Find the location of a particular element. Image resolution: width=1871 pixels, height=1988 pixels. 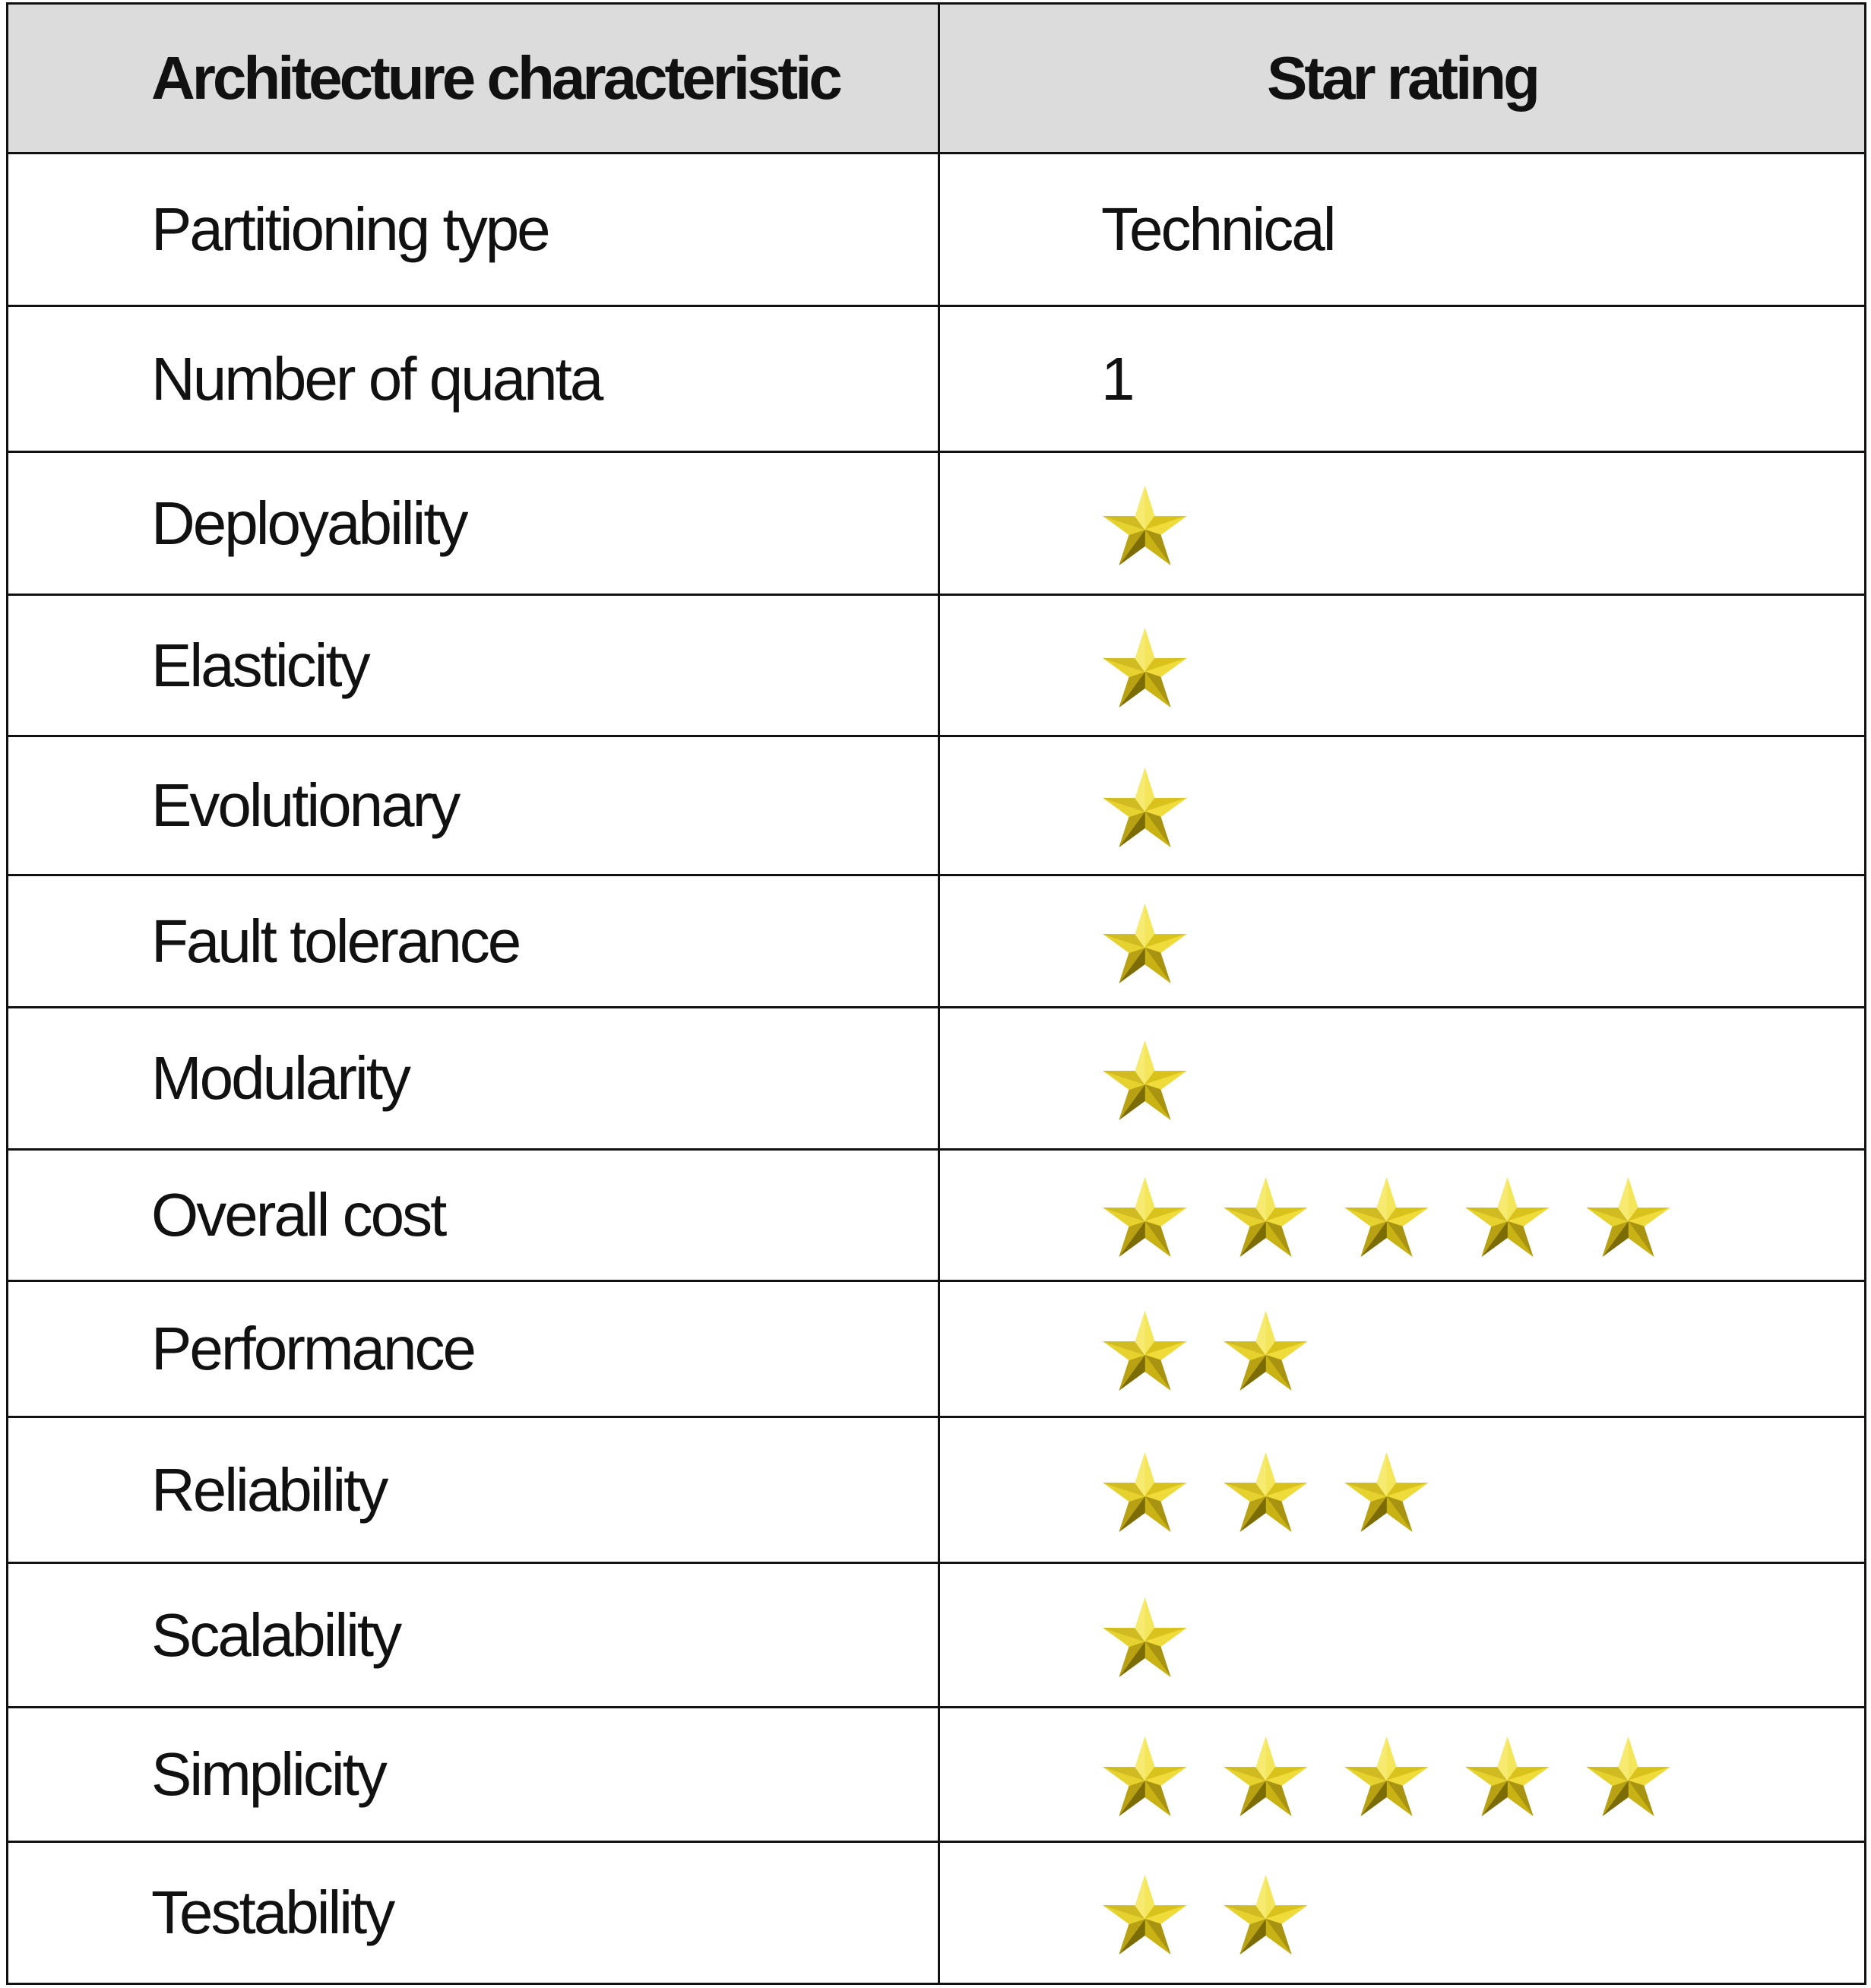

table-row: Elasticity is located at coordinates (936, 665).